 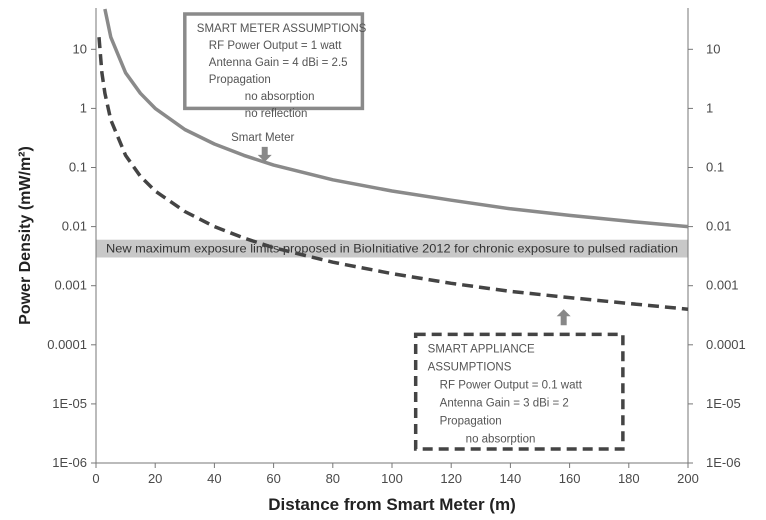 I want to click on assumption-line: RF Power Output = 0.1 watt, so click(x=511, y=385).